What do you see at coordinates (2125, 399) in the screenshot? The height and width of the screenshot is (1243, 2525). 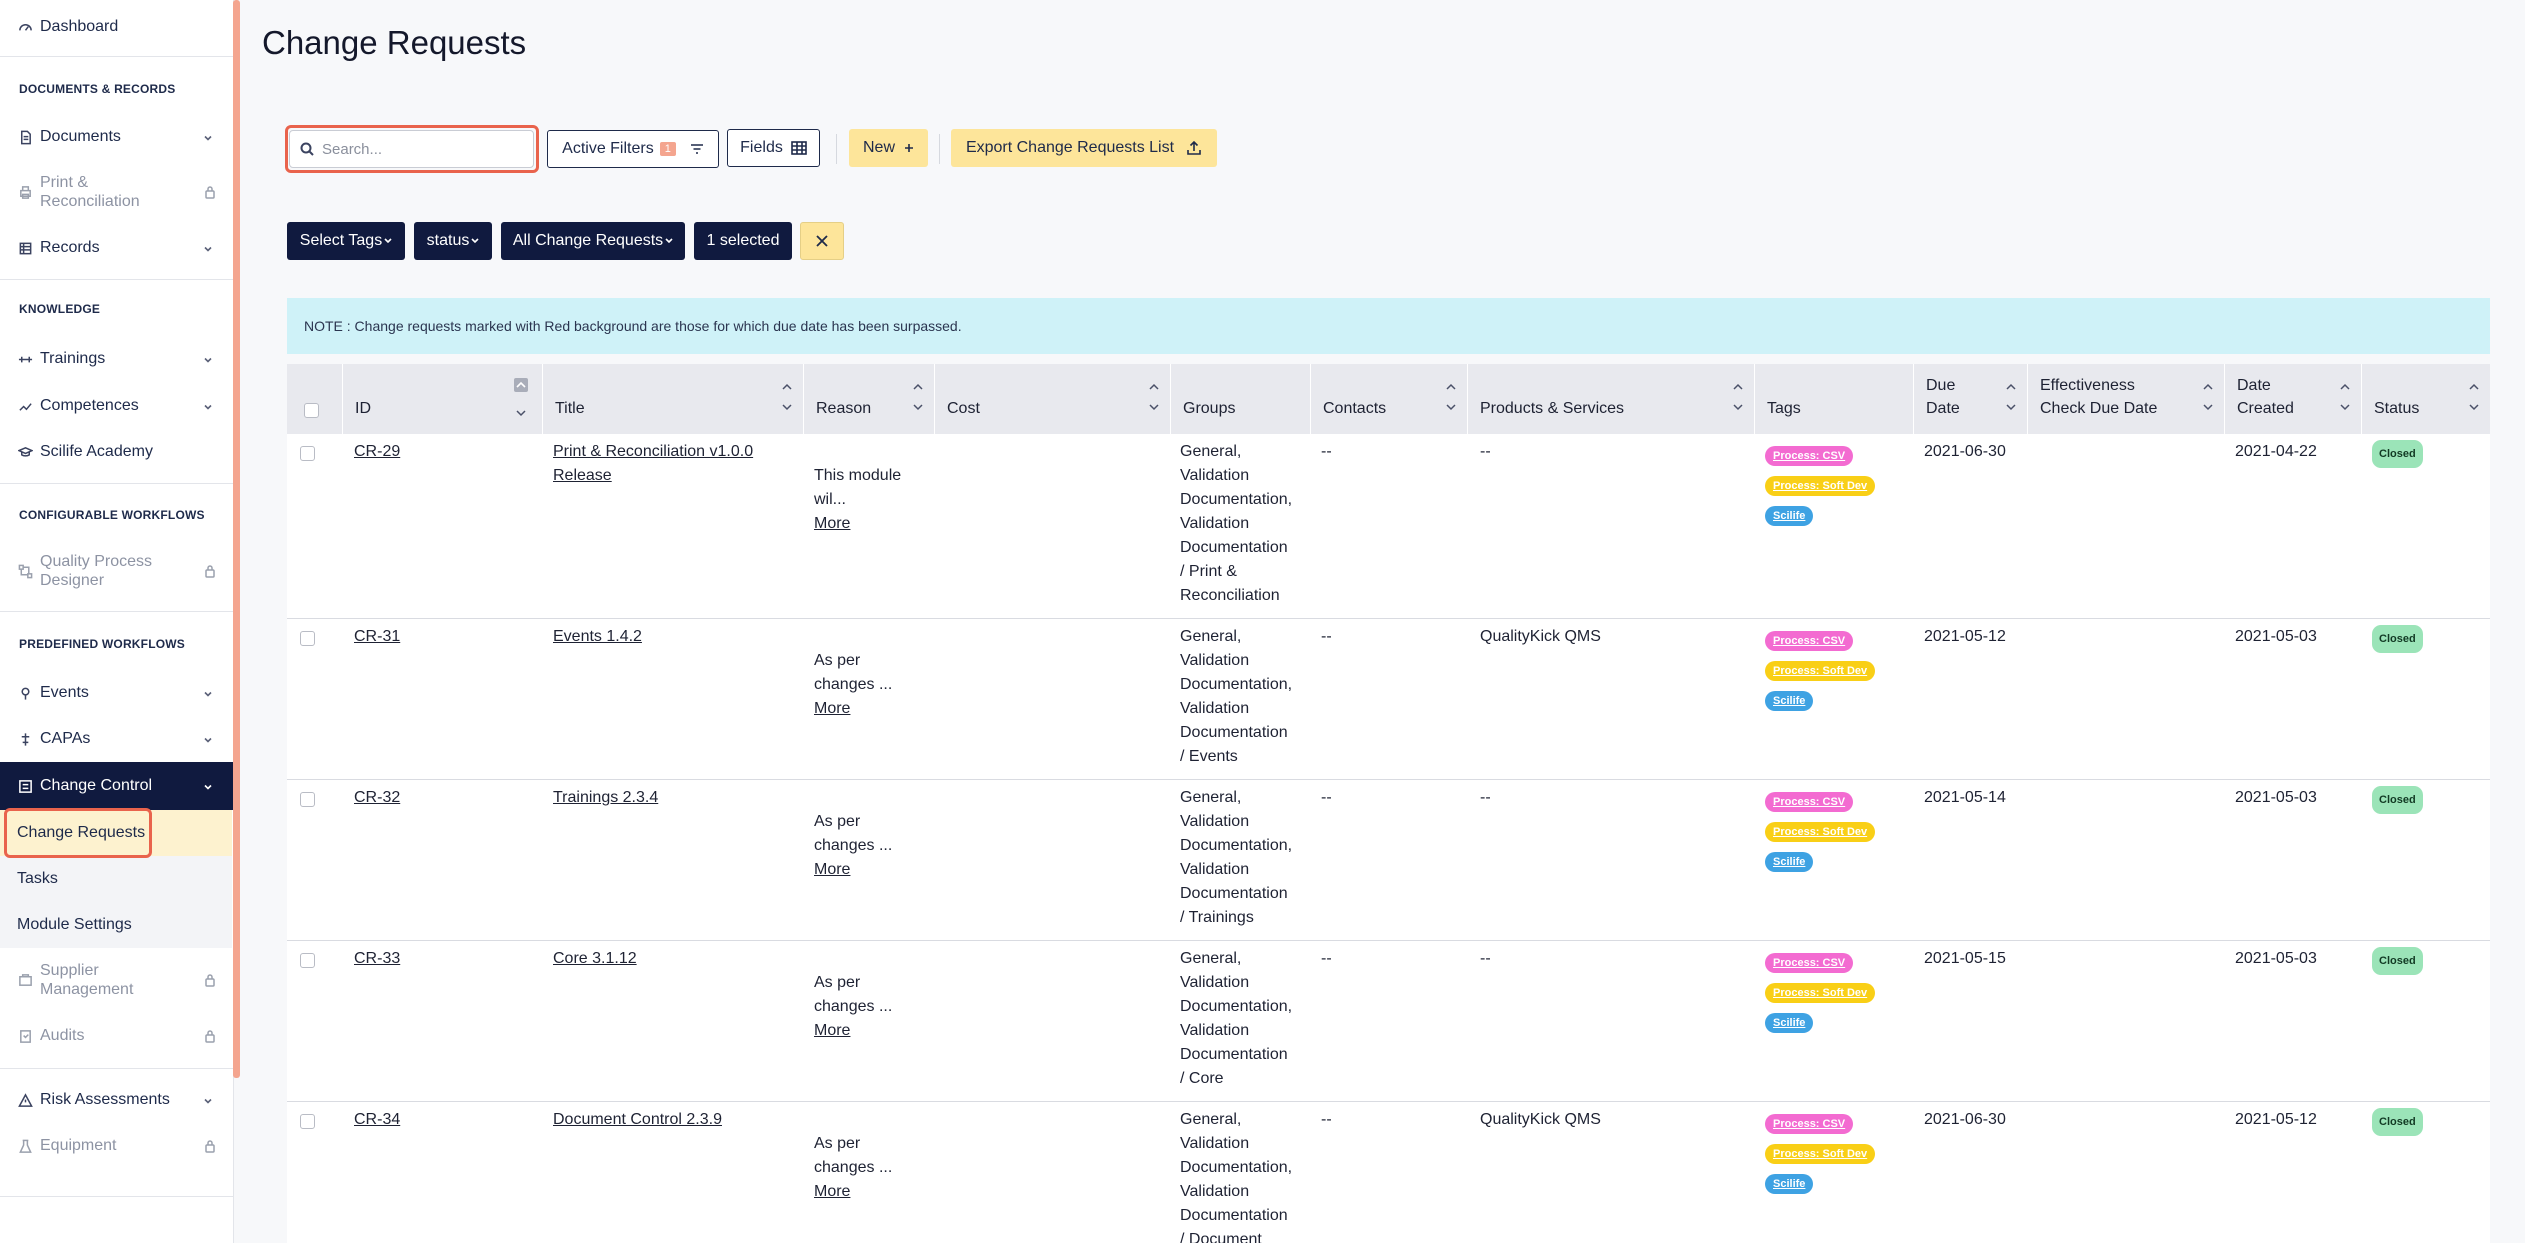 I see `header-effectiveness-check-due-date: Effectiveness Check Due Date` at bounding box center [2125, 399].